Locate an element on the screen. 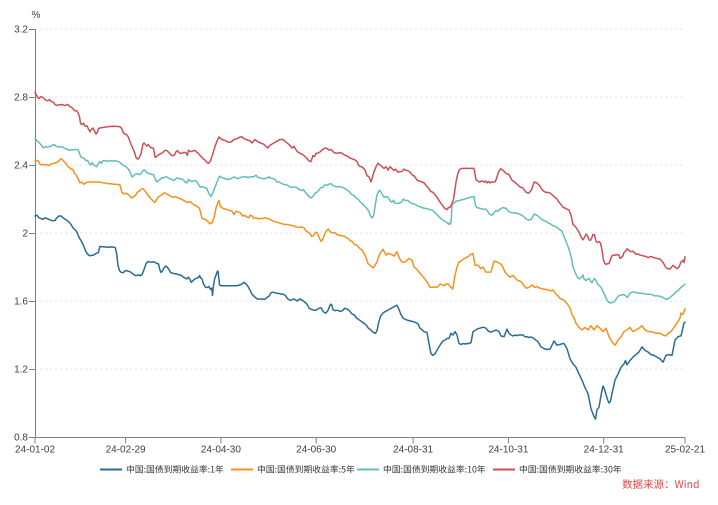  svg-text: 24-10-31 is located at coordinates (508, 450).